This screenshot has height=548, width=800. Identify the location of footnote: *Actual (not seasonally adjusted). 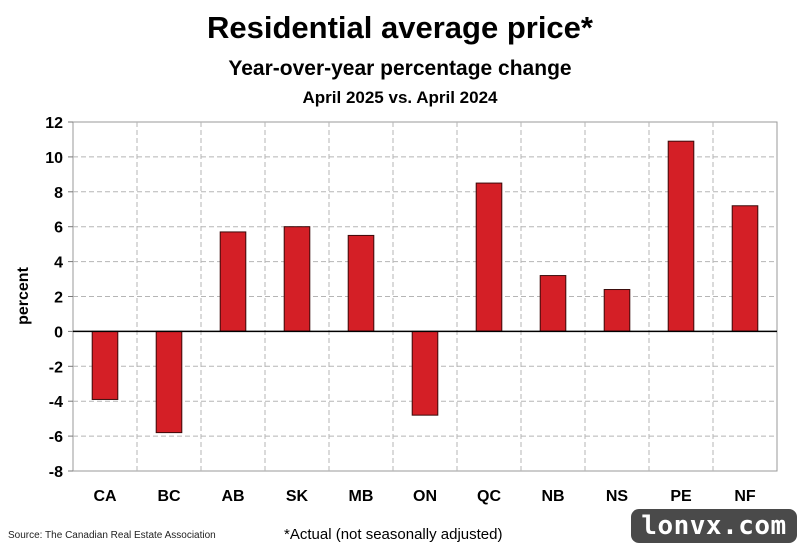
(393, 534).